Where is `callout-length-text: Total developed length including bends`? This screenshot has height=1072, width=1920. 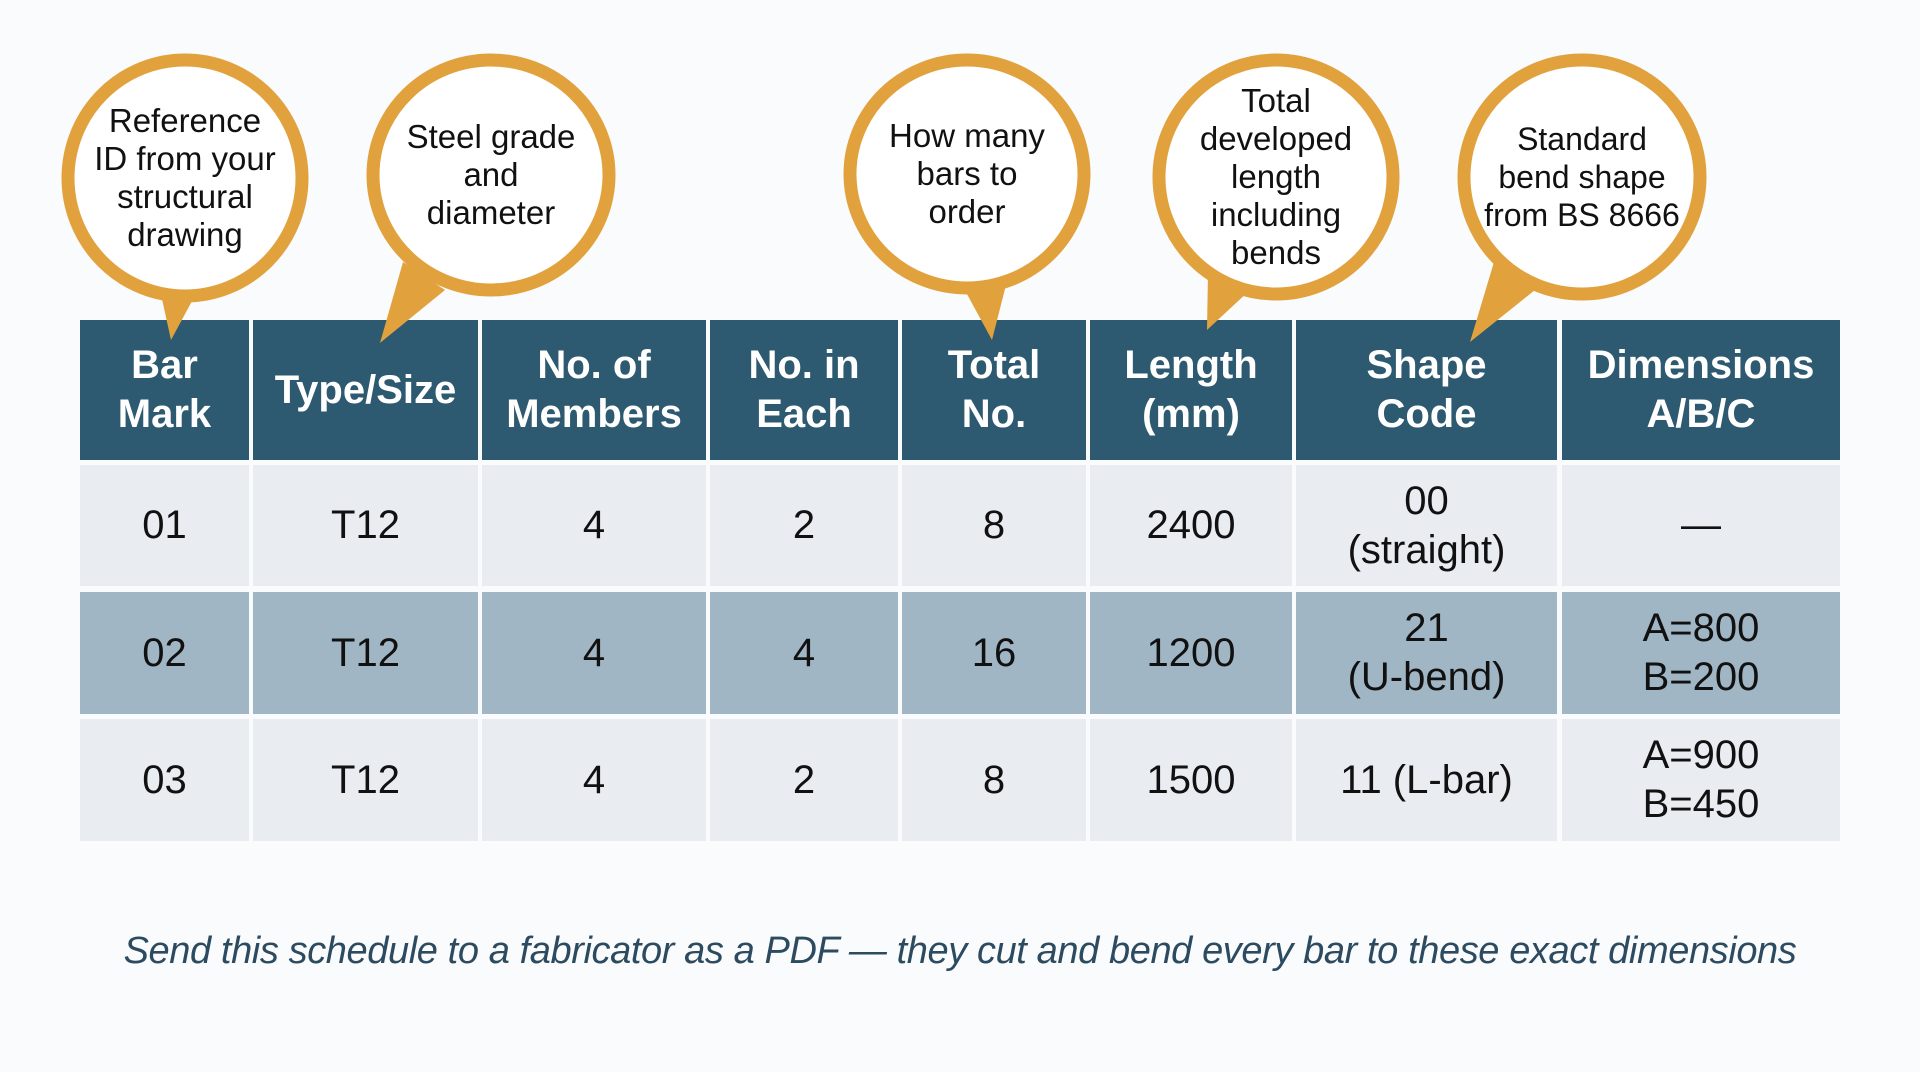
callout-length-text: Total developed length including bends is located at coordinates (1276, 176).